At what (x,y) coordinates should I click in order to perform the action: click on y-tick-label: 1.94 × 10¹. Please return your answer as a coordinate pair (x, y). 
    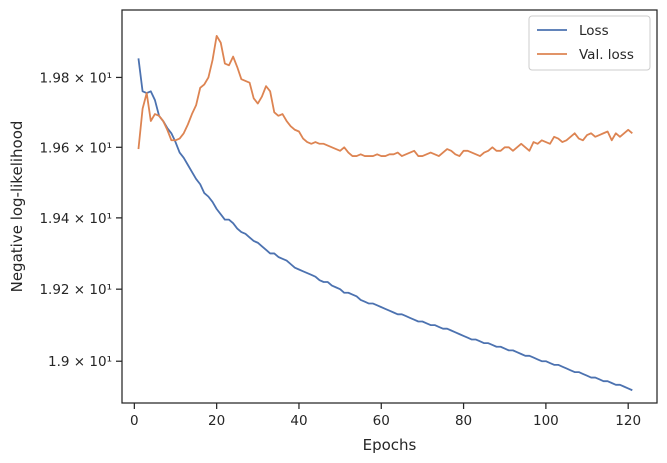
    Looking at the image, I should click on (75, 219).